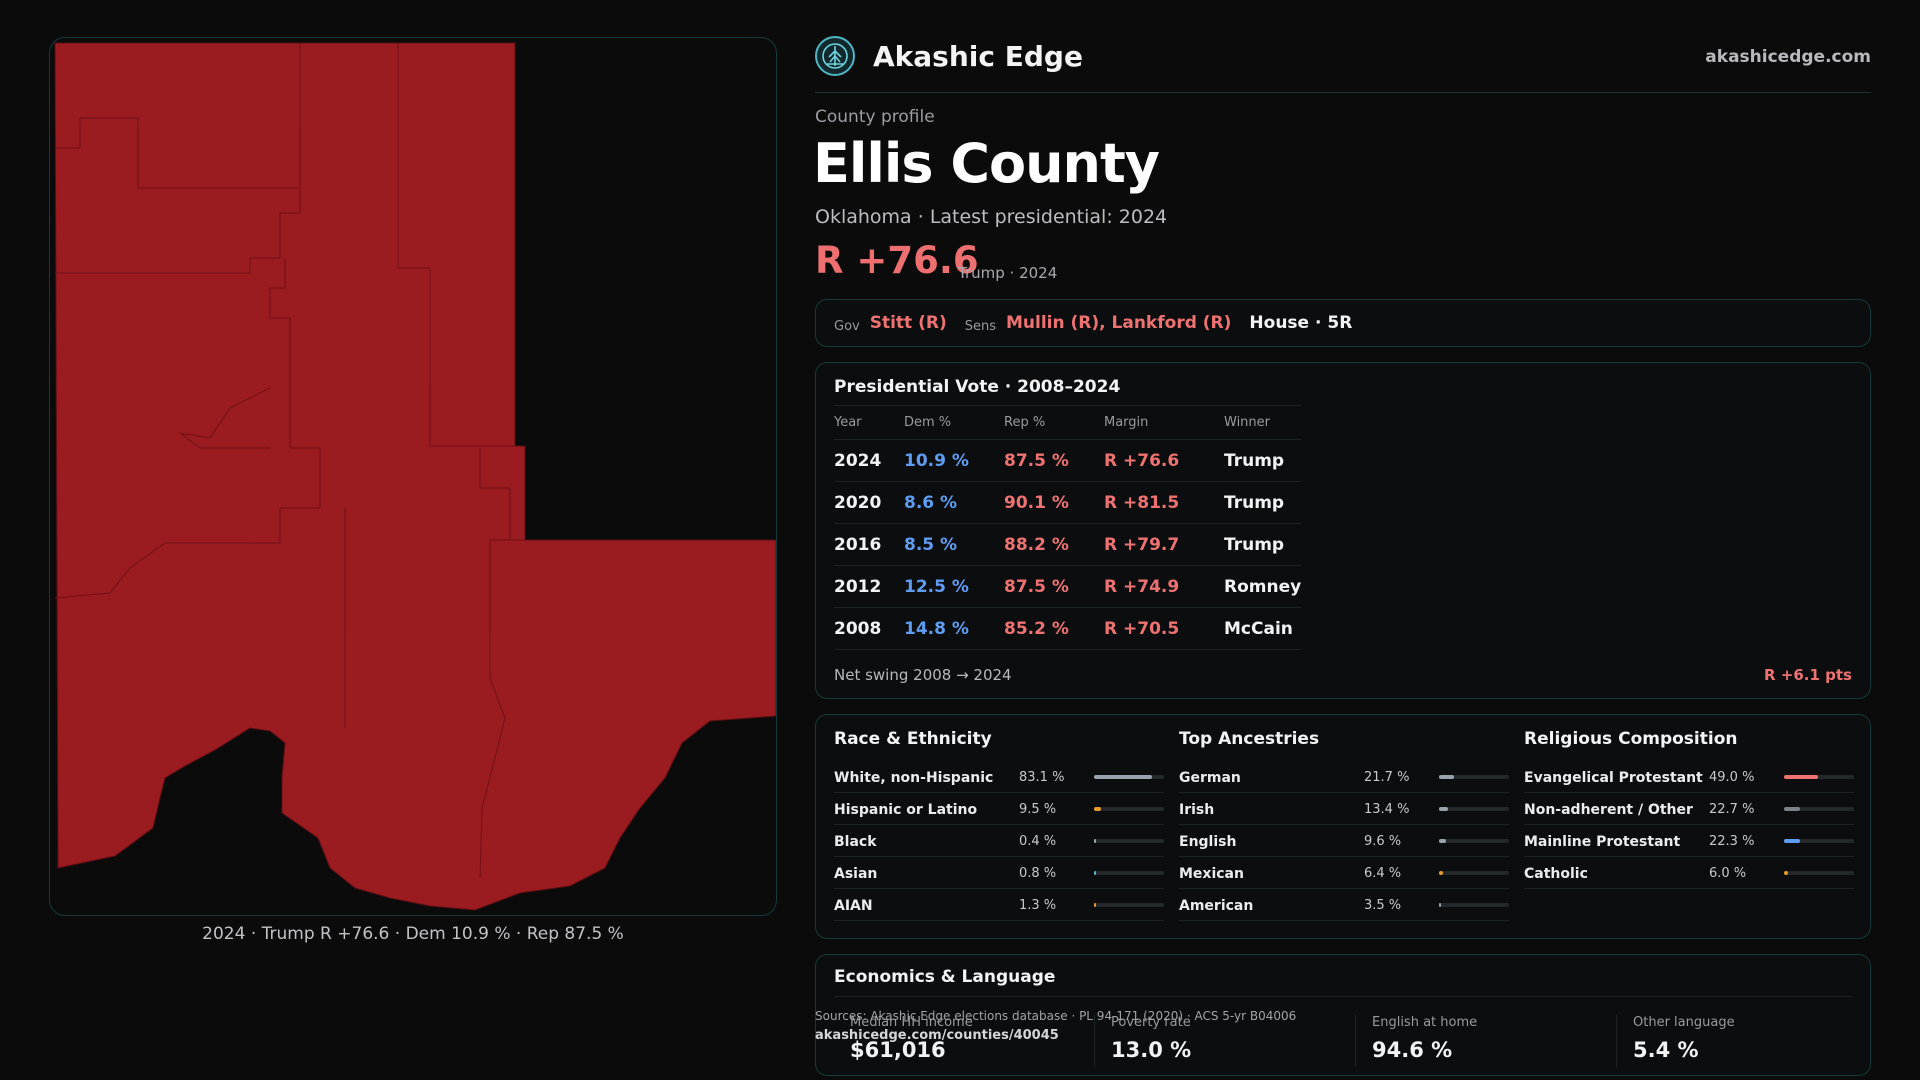 The width and height of the screenshot is (1920, 1080). Describe the element at coordinates (1788, 57) in the screenshot. I see `site-url-link: akashicedge.com` at that location.